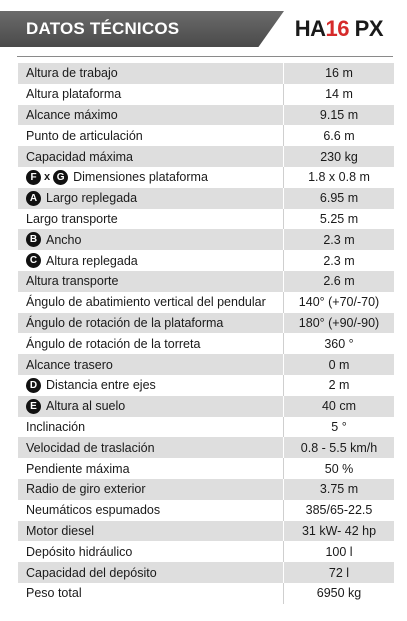 This screenshot has width=407, height=621. What do you see at coordinates (90, 447) in the screenshot?
I see `spec-label: Velocidad de traslación` at bounding box center [90, 447].